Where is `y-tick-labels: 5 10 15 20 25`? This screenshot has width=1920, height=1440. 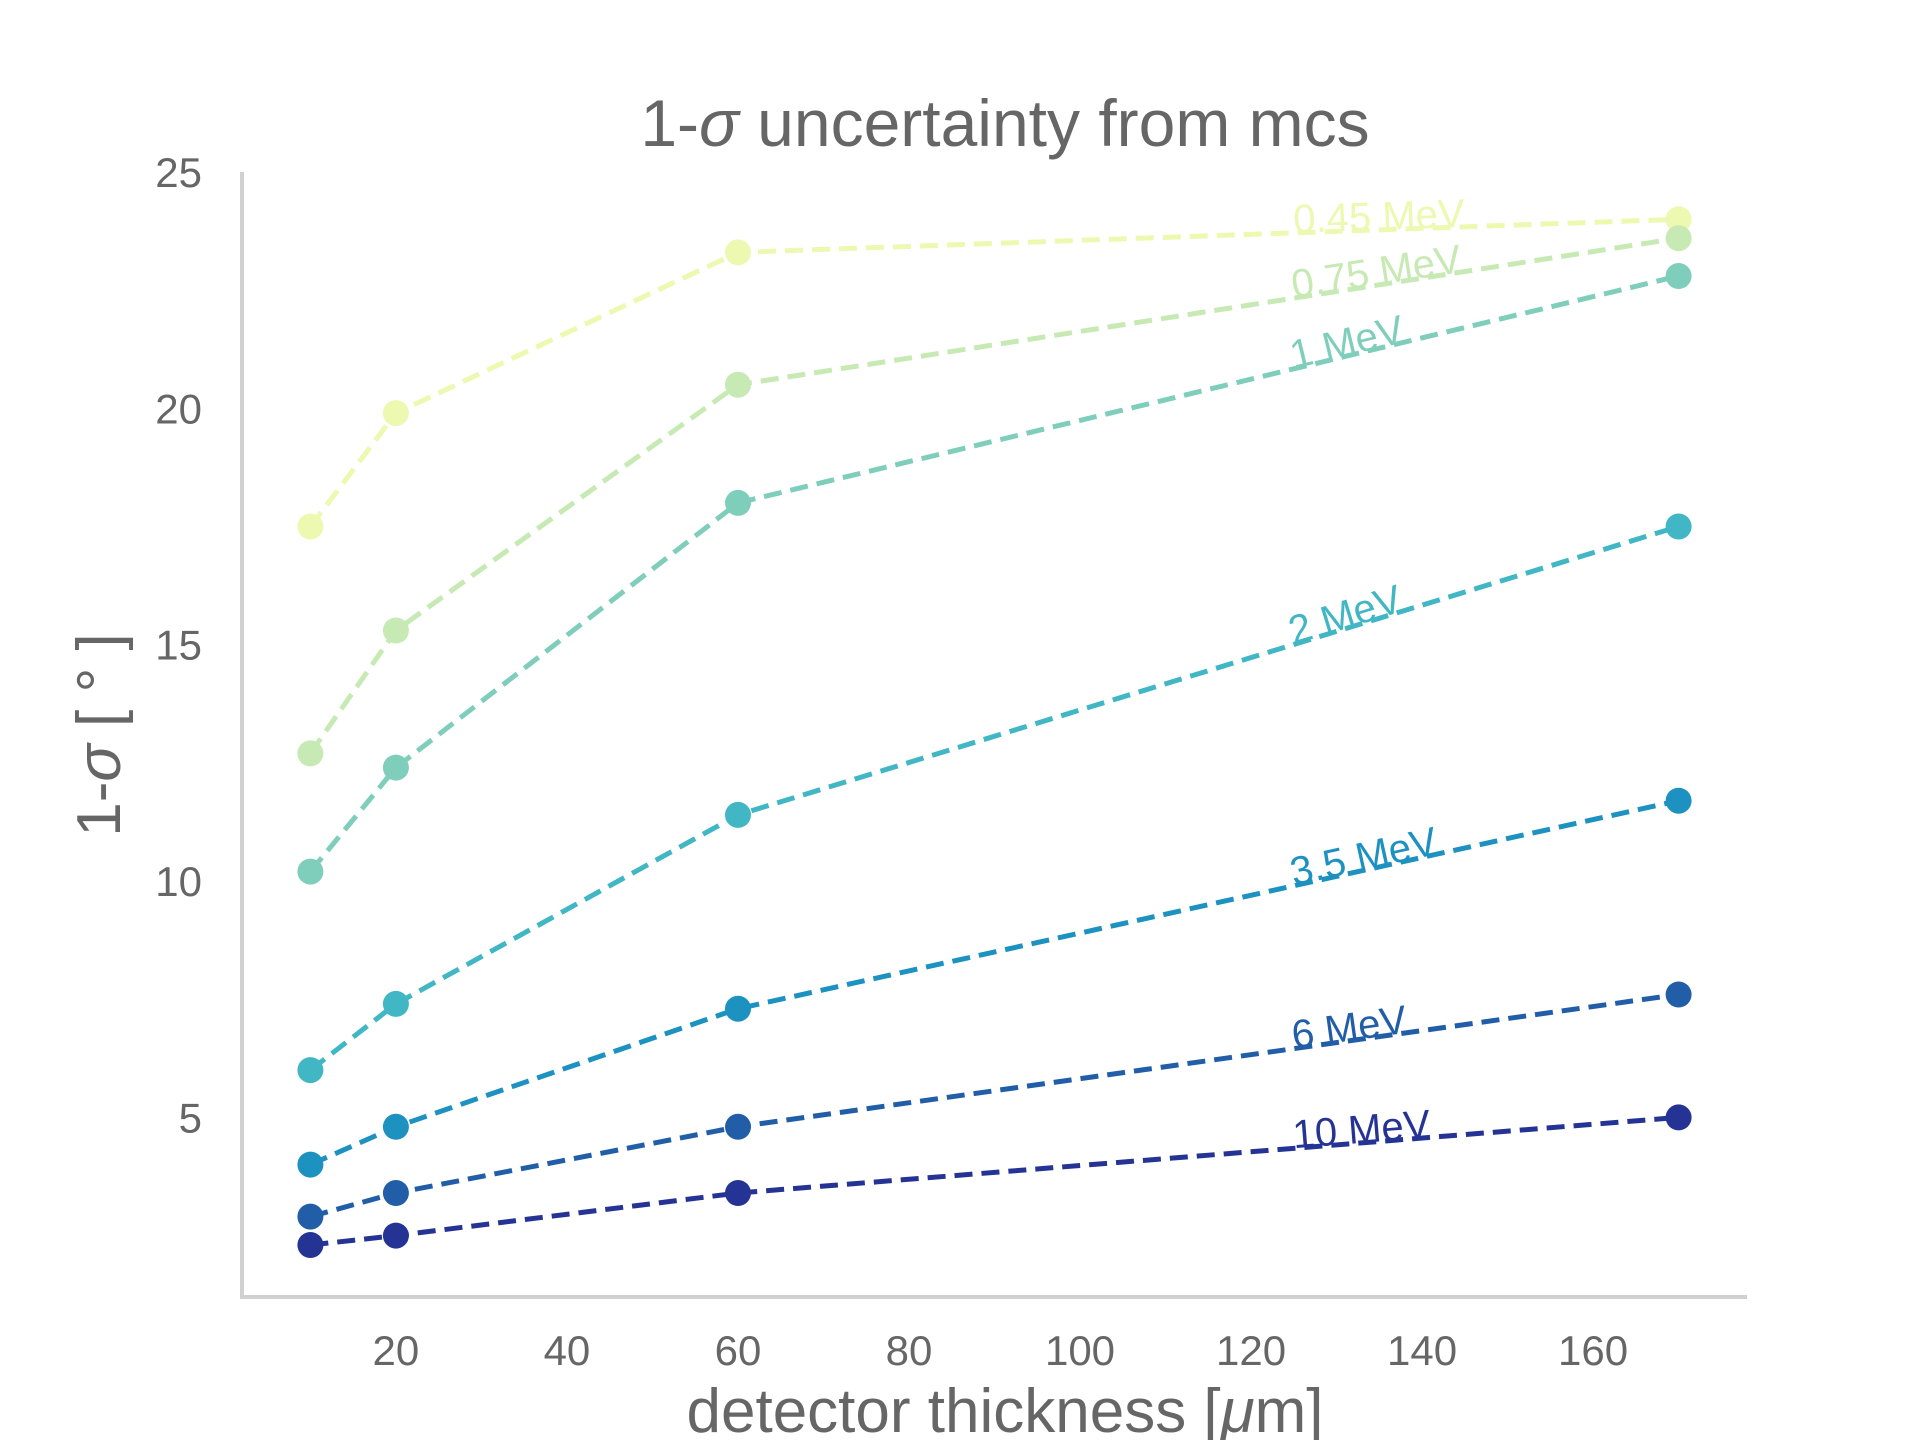
y-tick-labels: 5 10 15 20 25 is located at coordinates (178, 645).